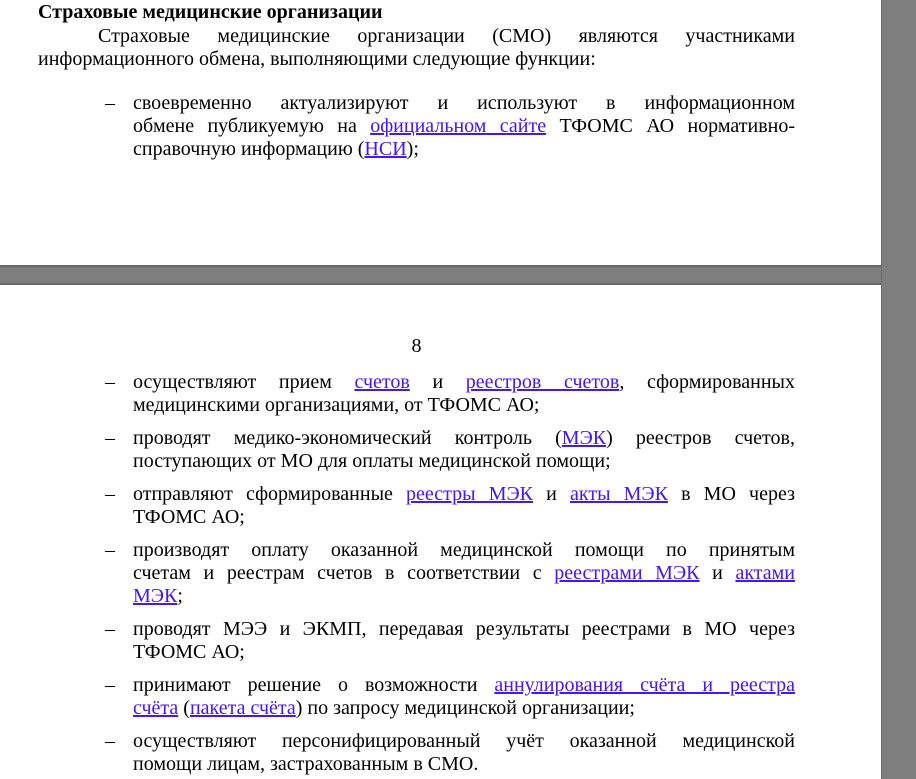 Image resolution: width=916 pixels, height=779 pixels. I want to click on text-line: МЭК;, so click(158, 596).